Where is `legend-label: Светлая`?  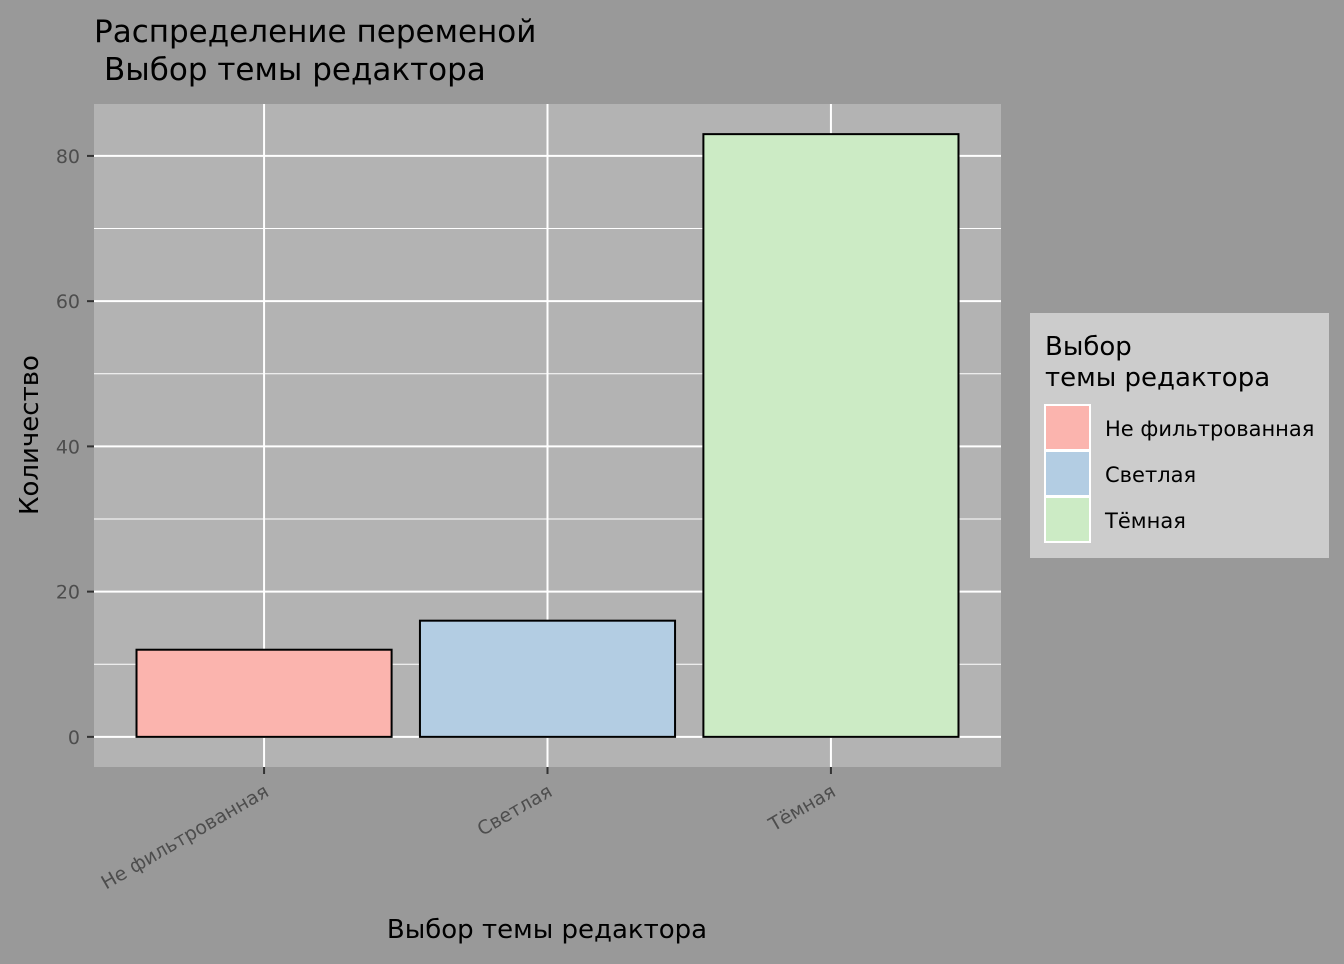
legend-label: Светлая is located at coordinates (1150, 475).